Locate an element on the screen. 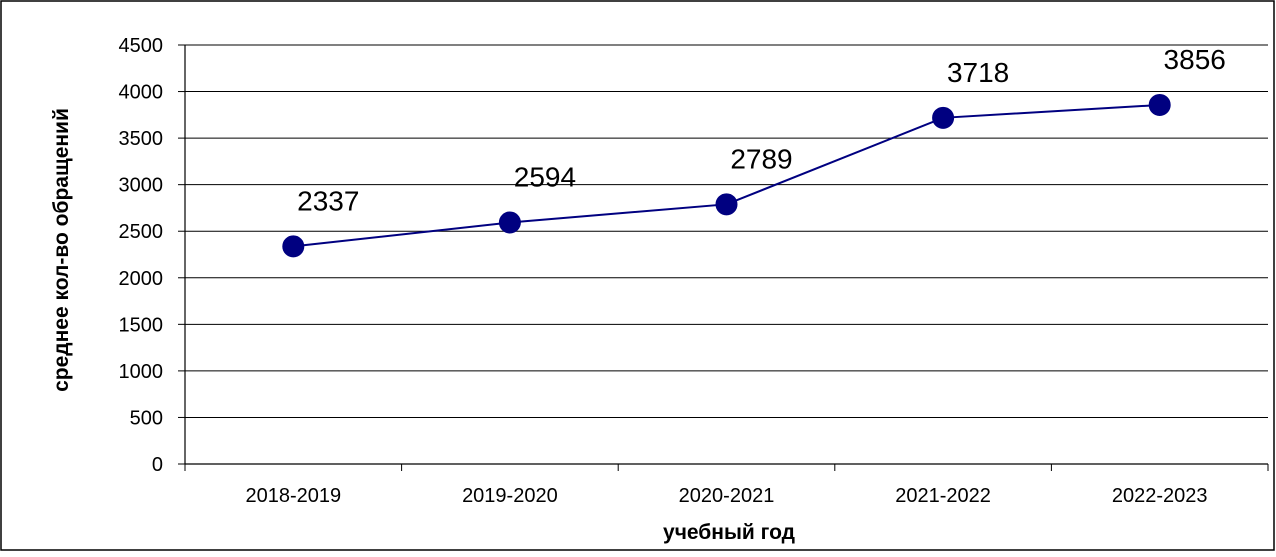 The width and height of the screenshot is (1276, 557). x-axis-title: учебный год is located at coordinates (729, 532).